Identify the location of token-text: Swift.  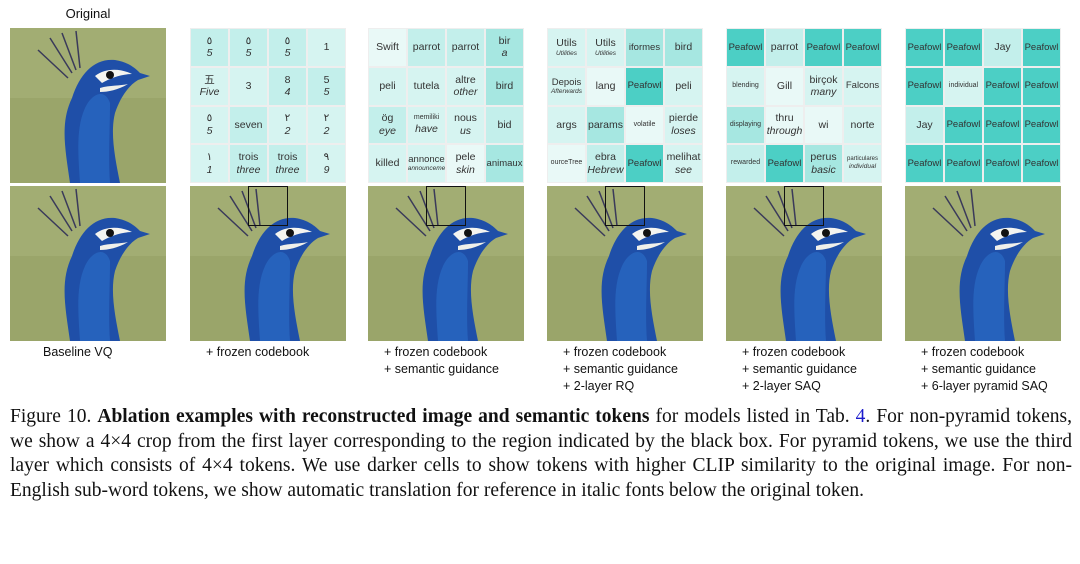
(387, 47).